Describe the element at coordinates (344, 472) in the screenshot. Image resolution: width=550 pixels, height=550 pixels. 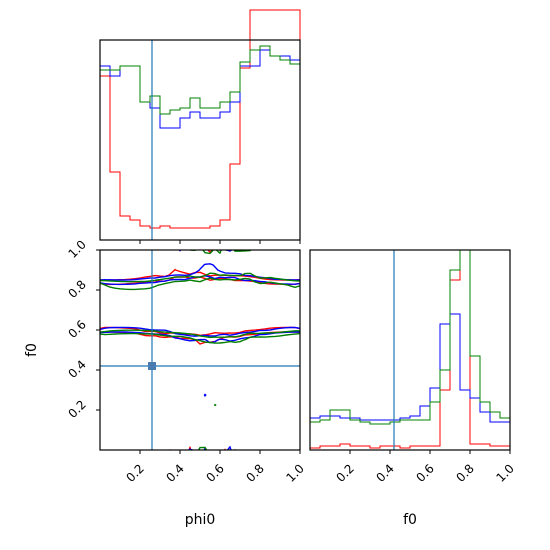
I see `f0-x-tick-label-0: 0.2` at that location.